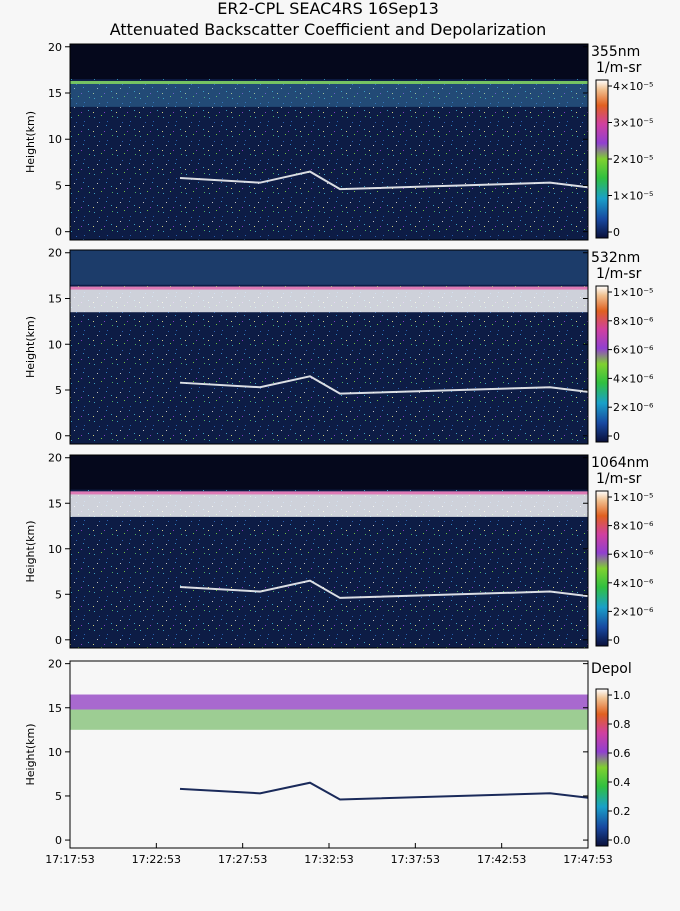  I want to click on colorbar-tick-label: 2×10⁻⁵, so click(633, 159).